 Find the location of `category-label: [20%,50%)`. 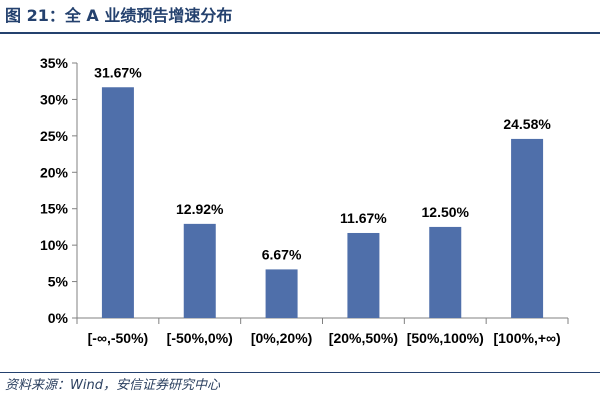

category-label: [20%,50%) is located at coordinates (363, 338).